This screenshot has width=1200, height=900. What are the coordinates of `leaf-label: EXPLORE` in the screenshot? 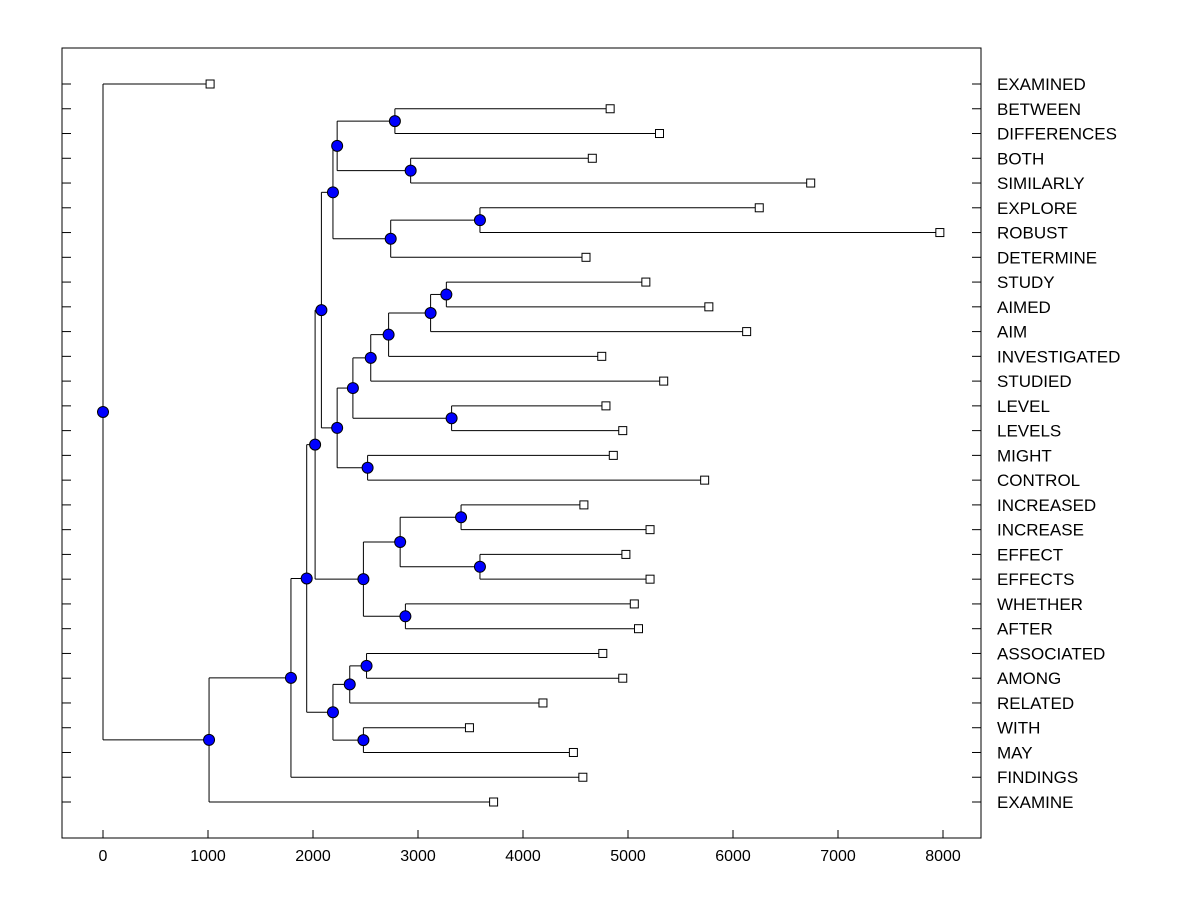 It's located at (1037, 208).